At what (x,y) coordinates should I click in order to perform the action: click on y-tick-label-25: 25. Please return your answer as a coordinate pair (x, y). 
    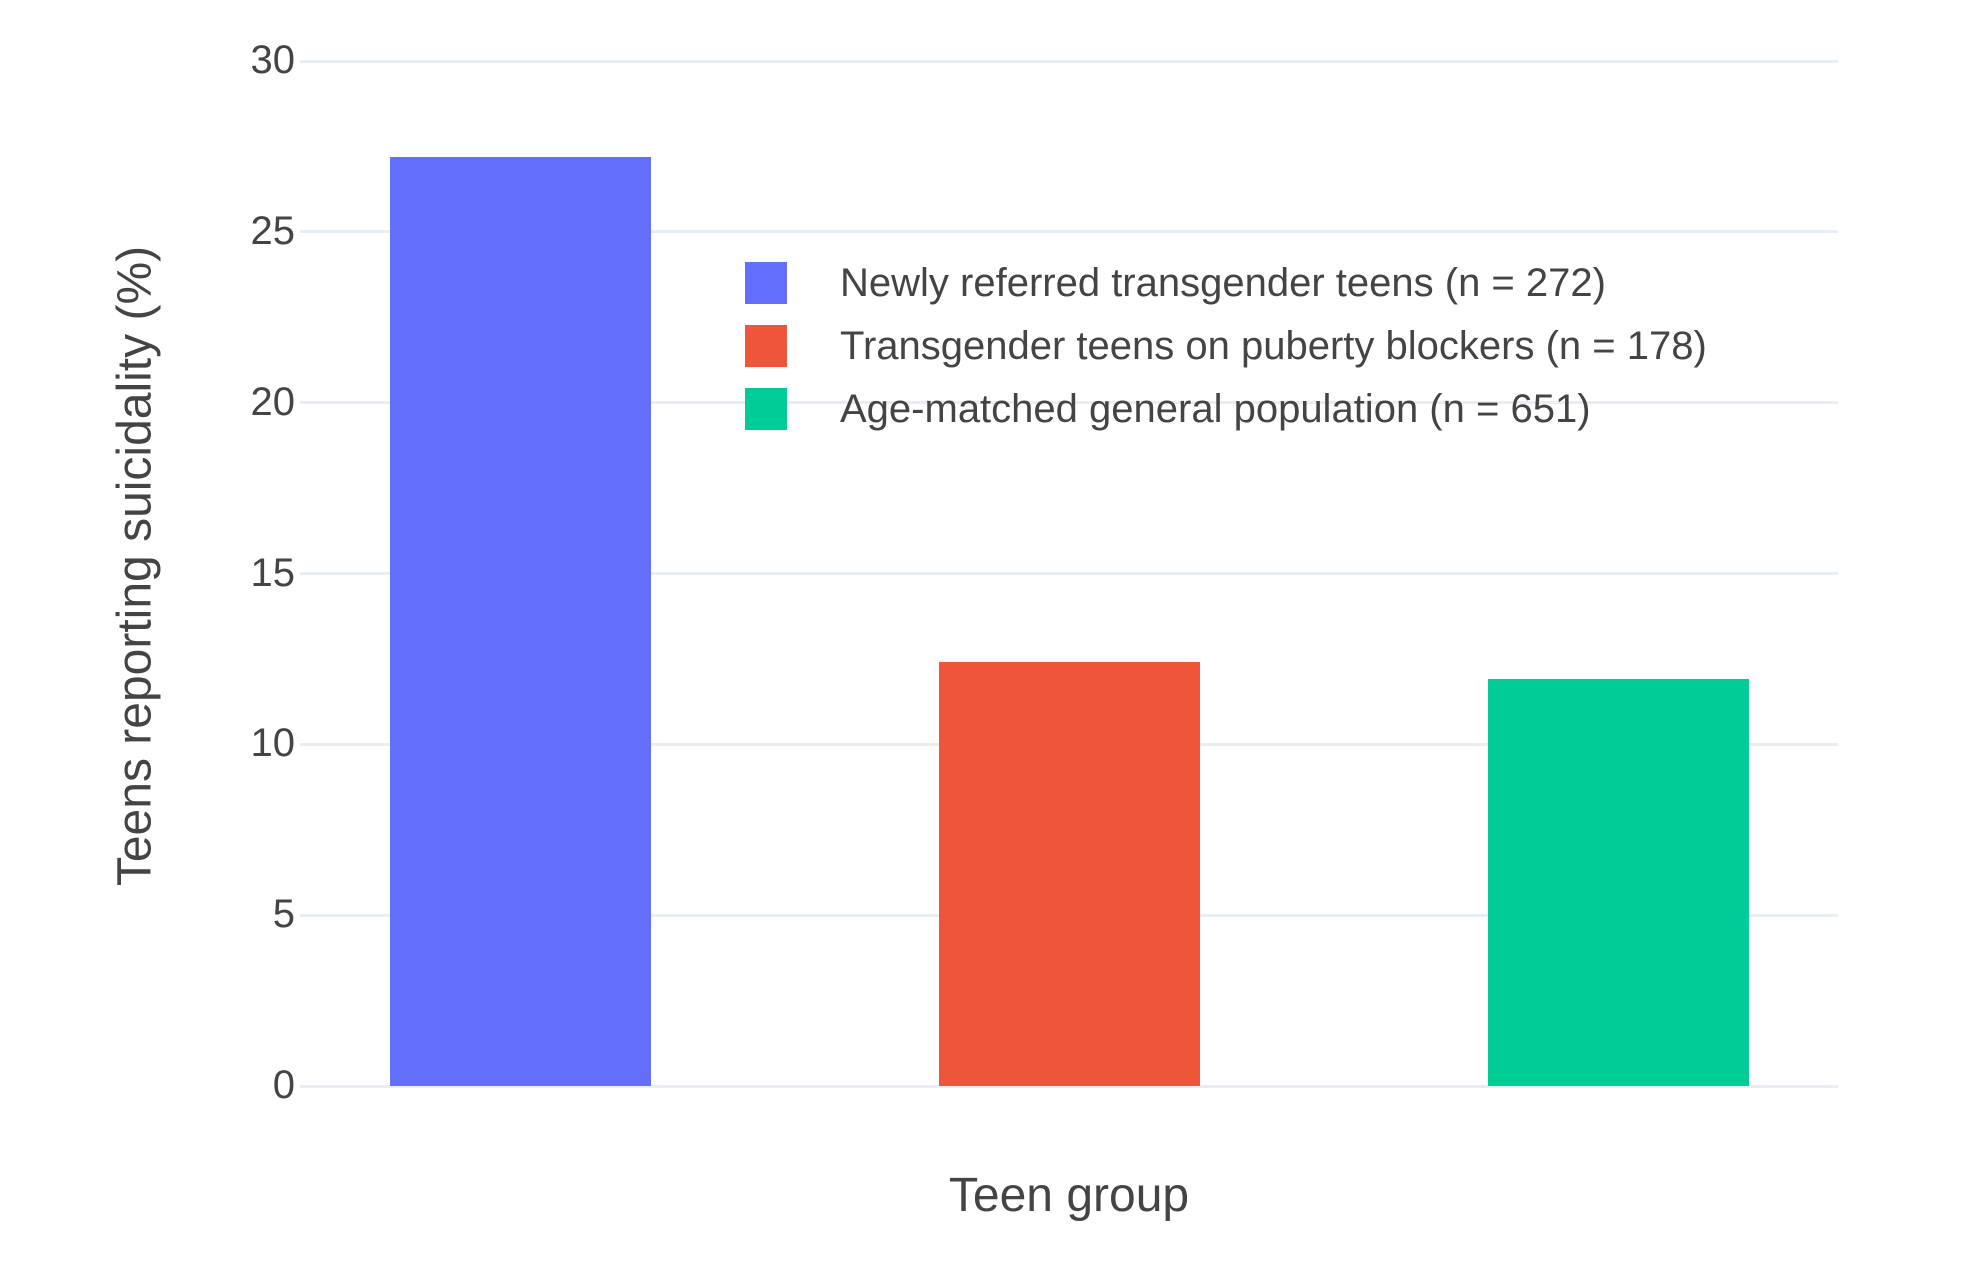
    Looking at the image, I should click on (273, 231).